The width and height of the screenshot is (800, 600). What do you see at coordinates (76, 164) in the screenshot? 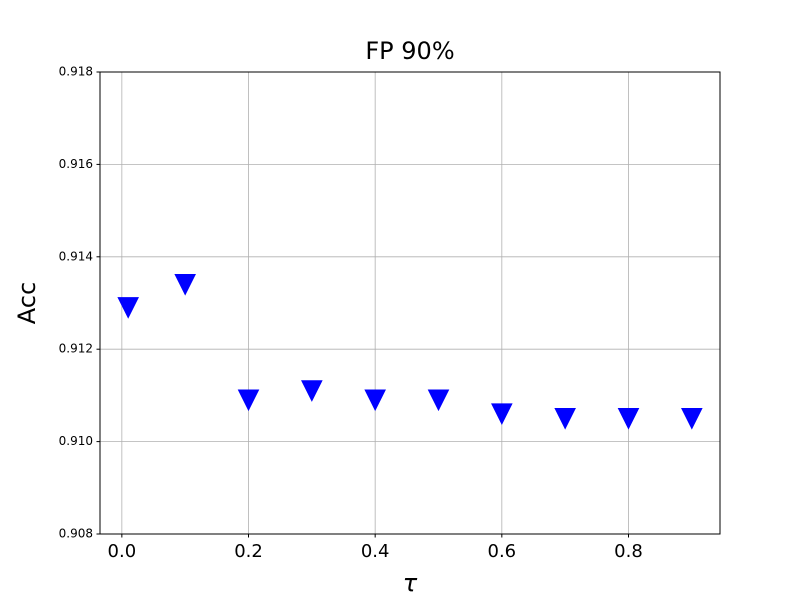
I see `y-tick-label: 0.916` at bounding box center [76, 164].